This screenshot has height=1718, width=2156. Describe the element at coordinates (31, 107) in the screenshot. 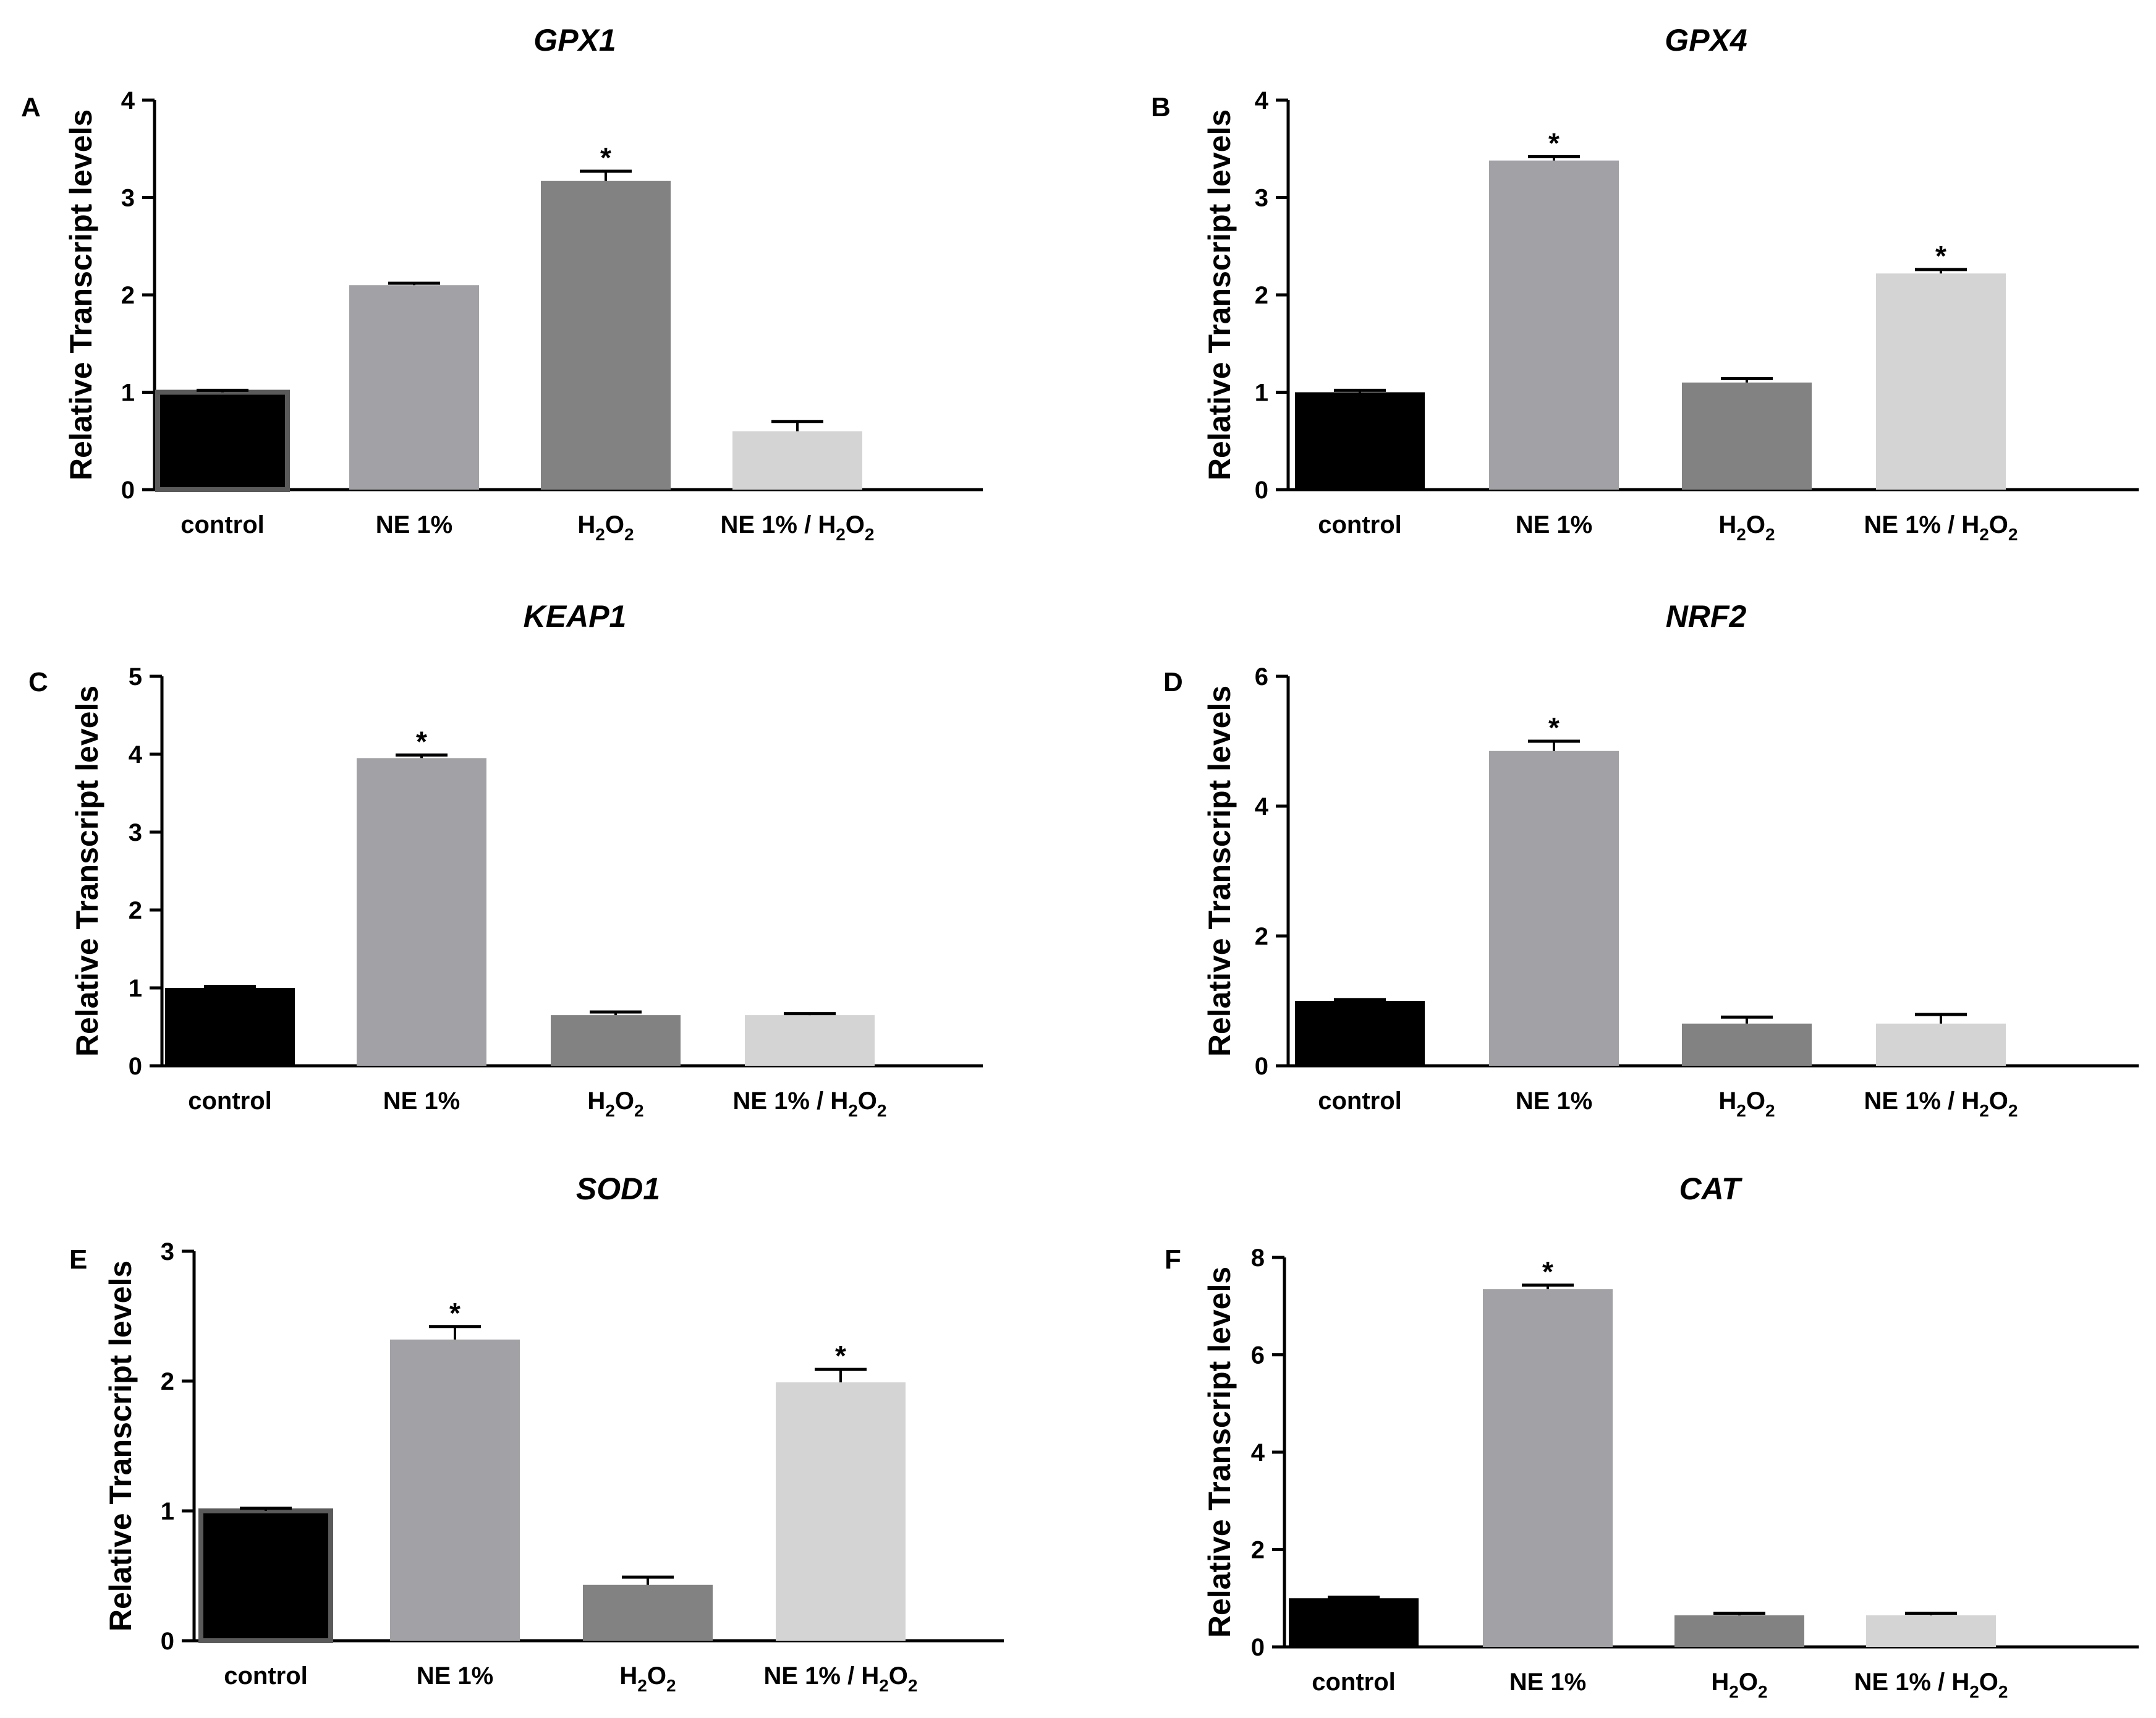

I see `panel-letter: A` at that location.